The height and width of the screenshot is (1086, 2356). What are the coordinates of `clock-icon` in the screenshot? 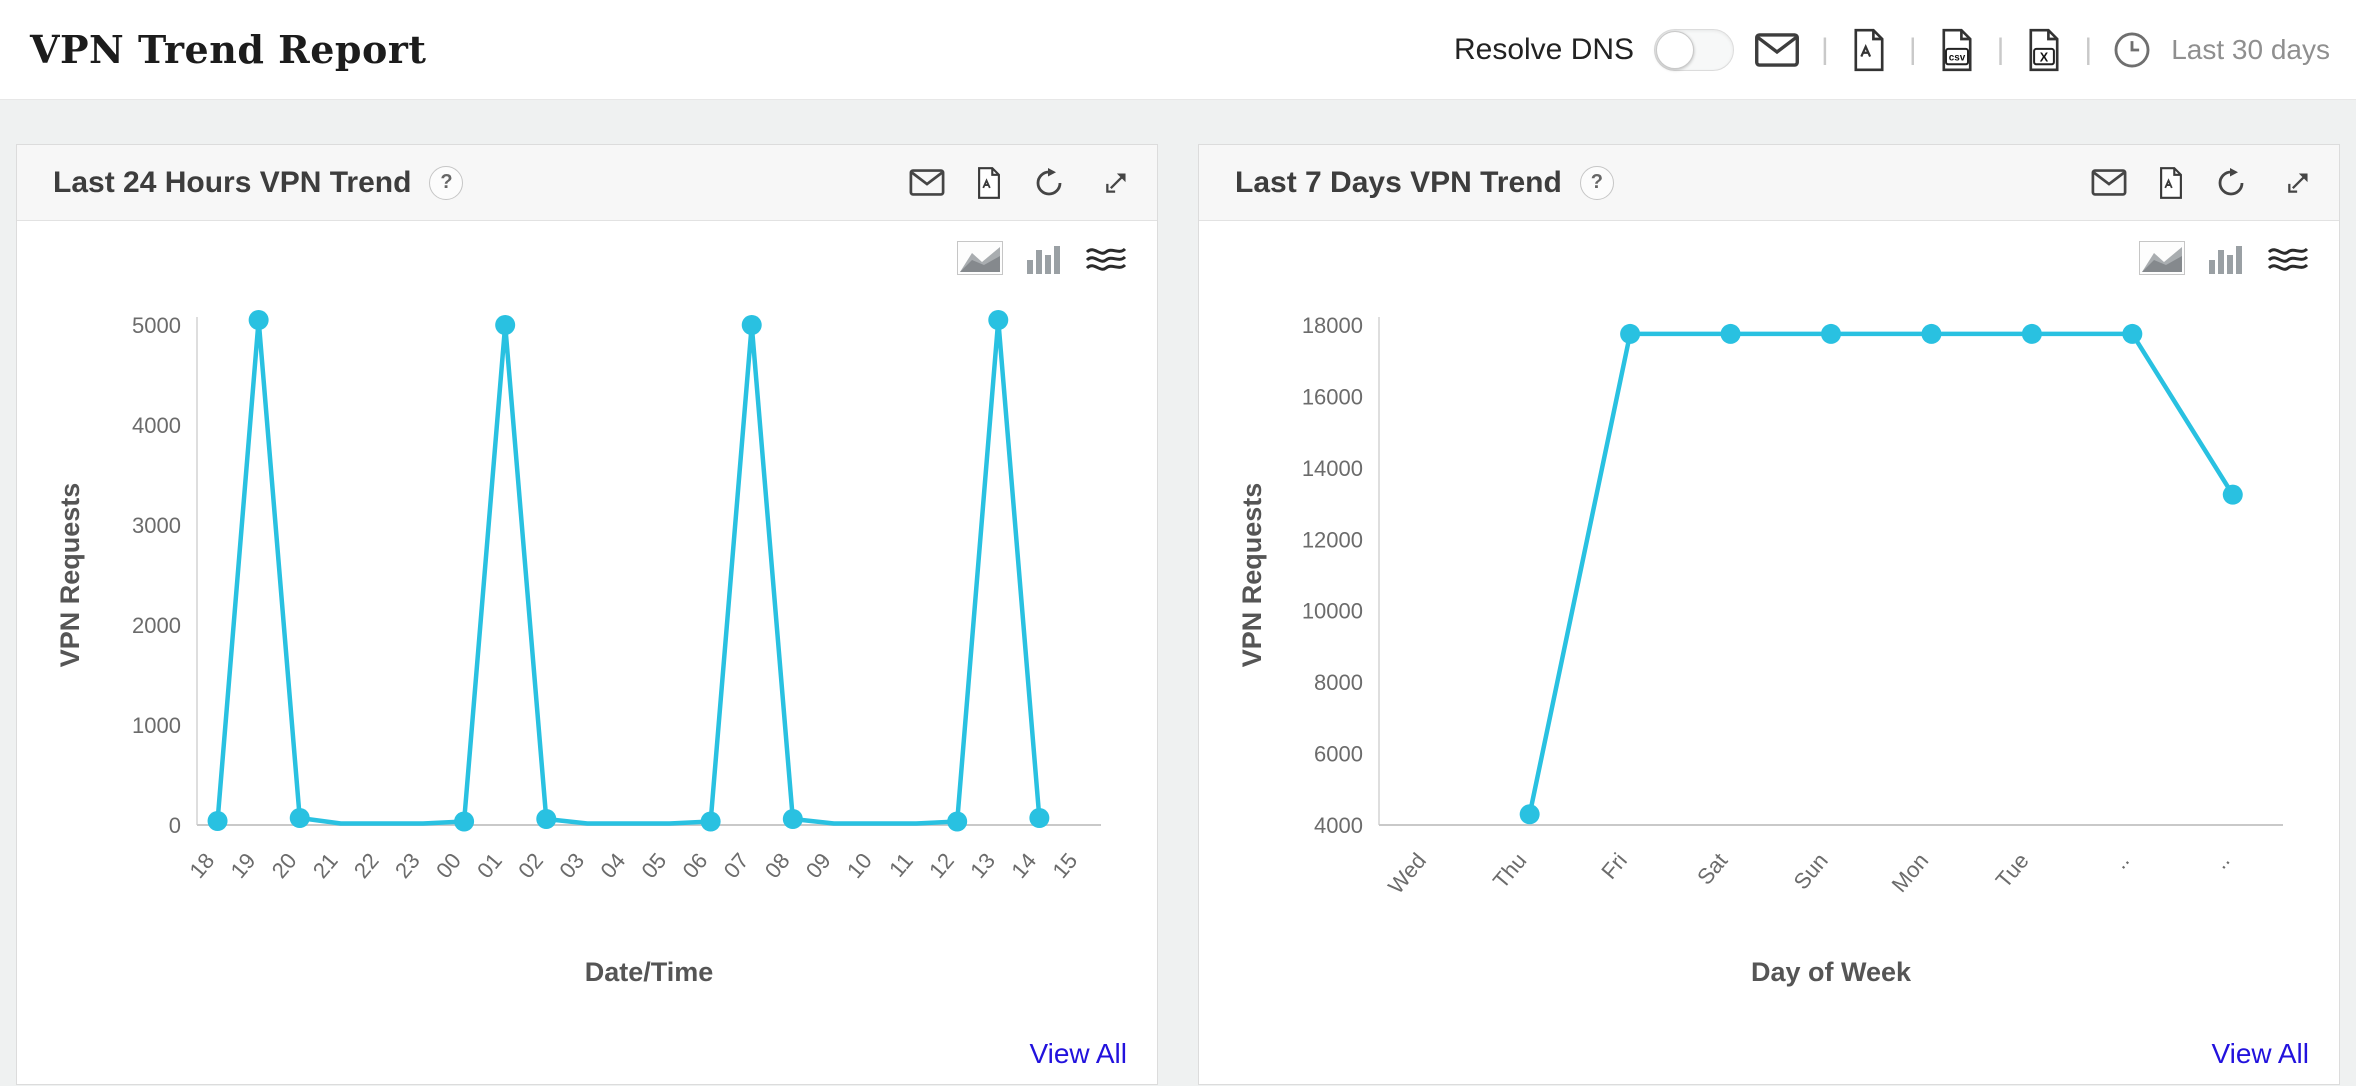 It's located at (2132, 50).